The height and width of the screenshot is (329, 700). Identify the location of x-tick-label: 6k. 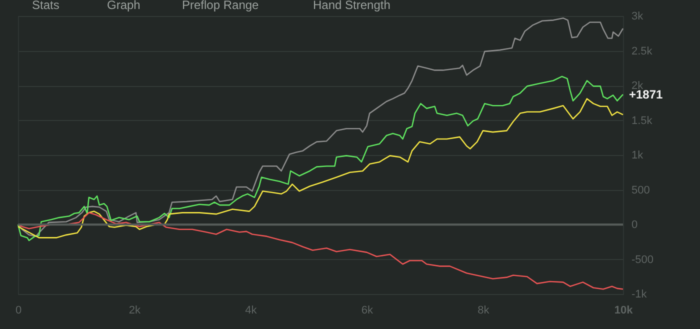
(367, 310).